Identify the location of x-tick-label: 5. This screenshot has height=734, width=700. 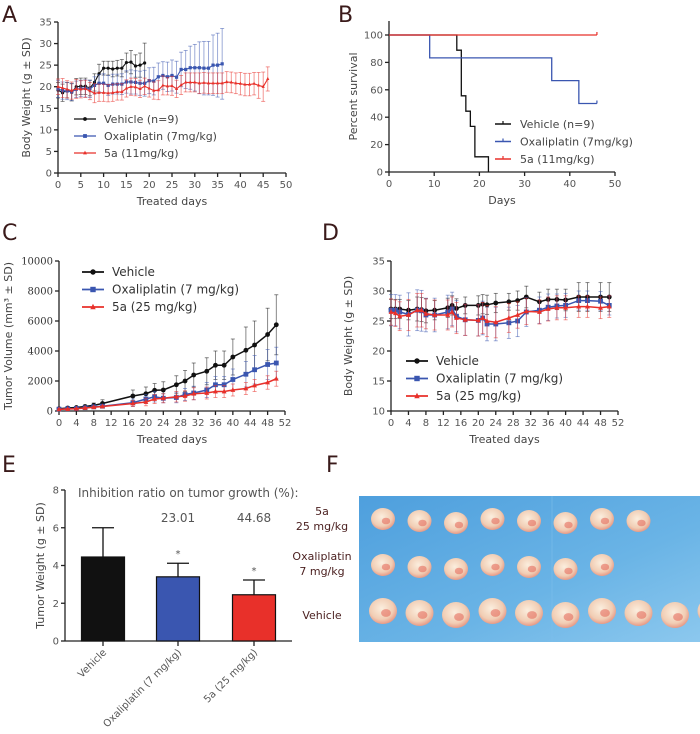
(81, 185).